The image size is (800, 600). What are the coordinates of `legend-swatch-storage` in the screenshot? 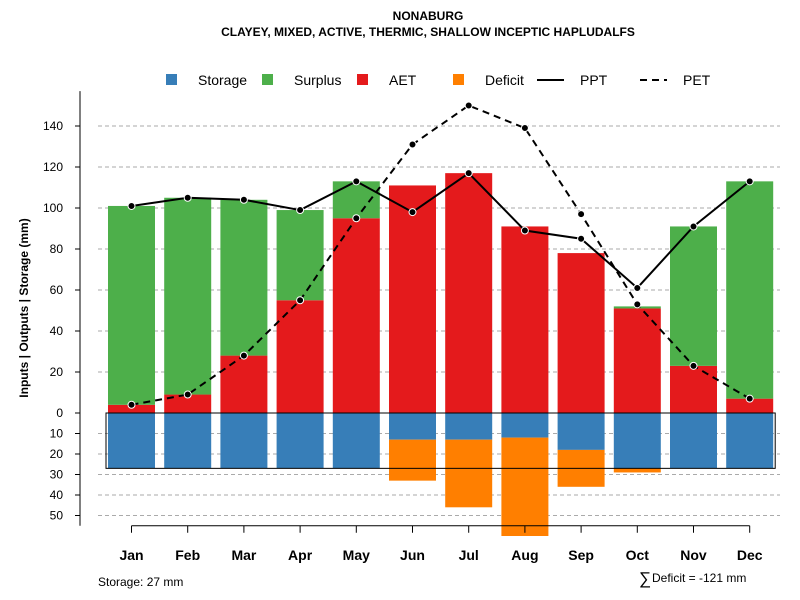 It's located at (171, 79).